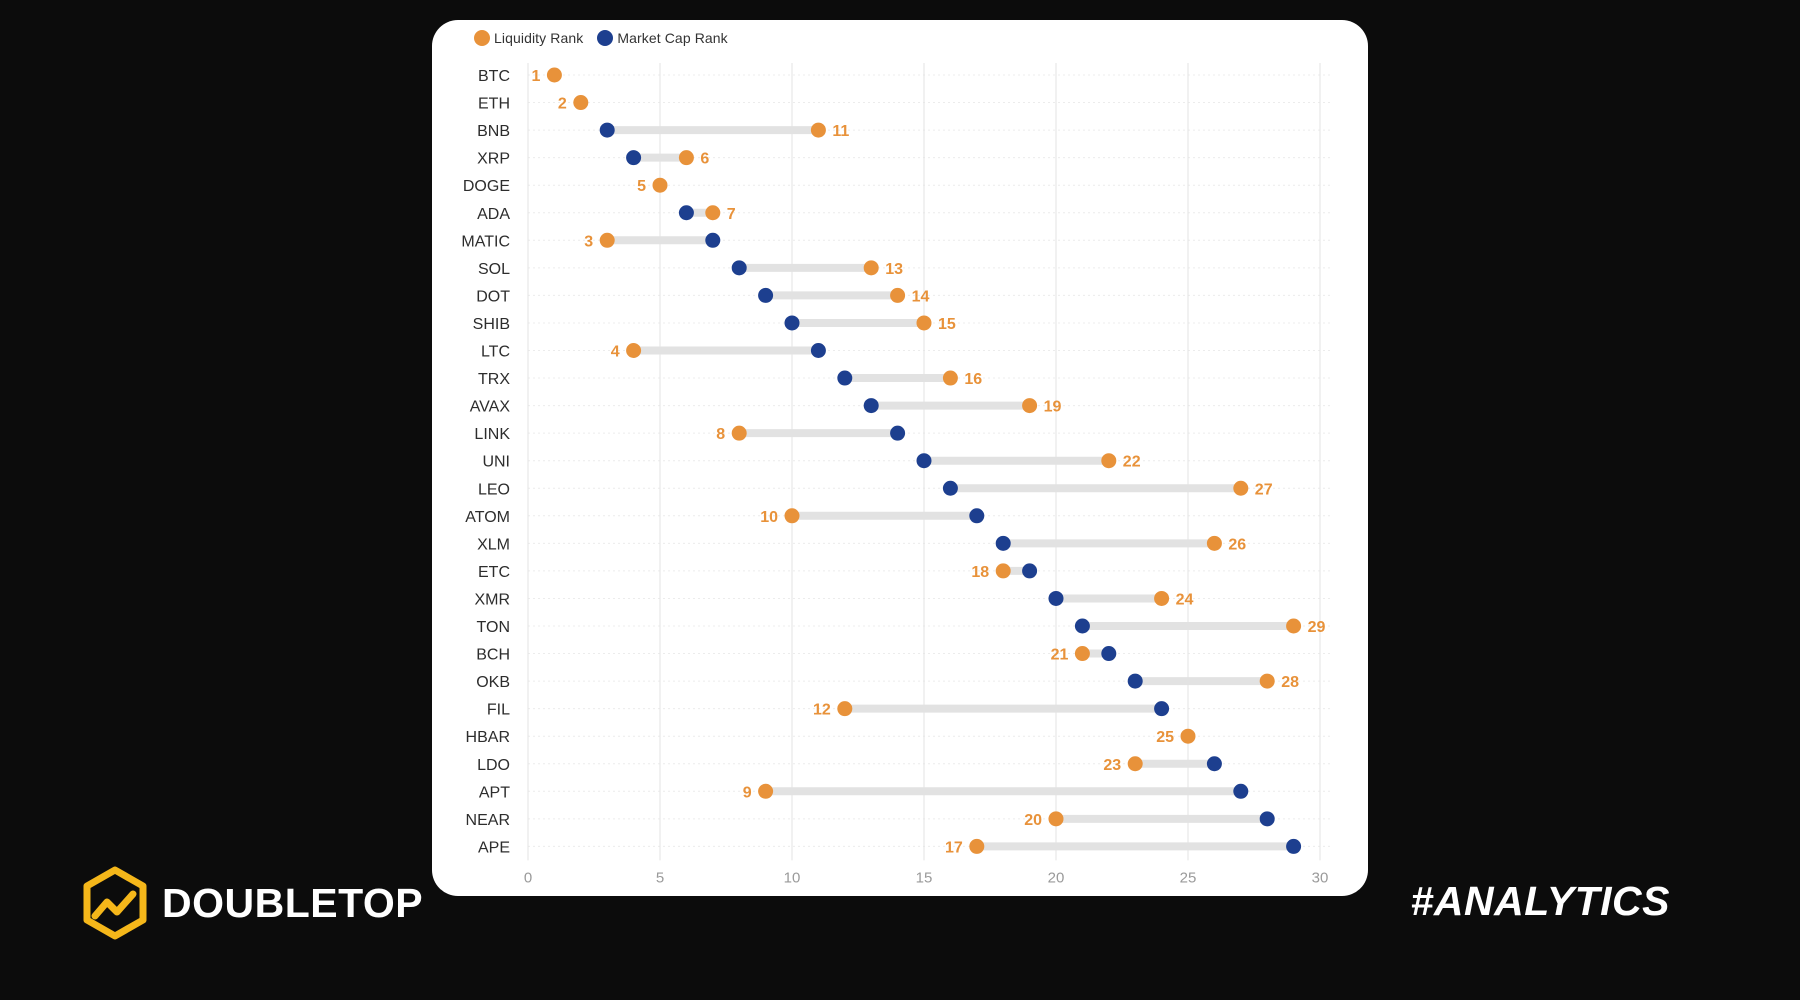 This screenshot has height=1000, width=1800. Describe the element at coordinates (1237, 544) in the screenshot. I see `liquidity-rank-label: 26` at that location.